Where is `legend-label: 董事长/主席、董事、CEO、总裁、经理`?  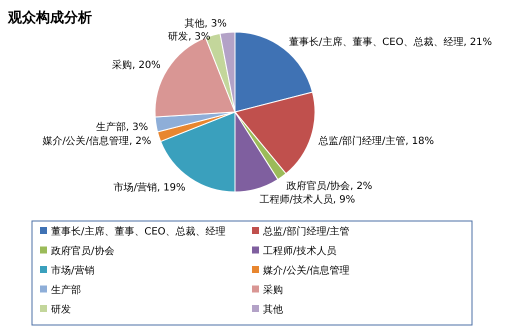
legend-label: 董事长/主席、董事、CEO、总裁、经理 is located at coordinates (138, 232).